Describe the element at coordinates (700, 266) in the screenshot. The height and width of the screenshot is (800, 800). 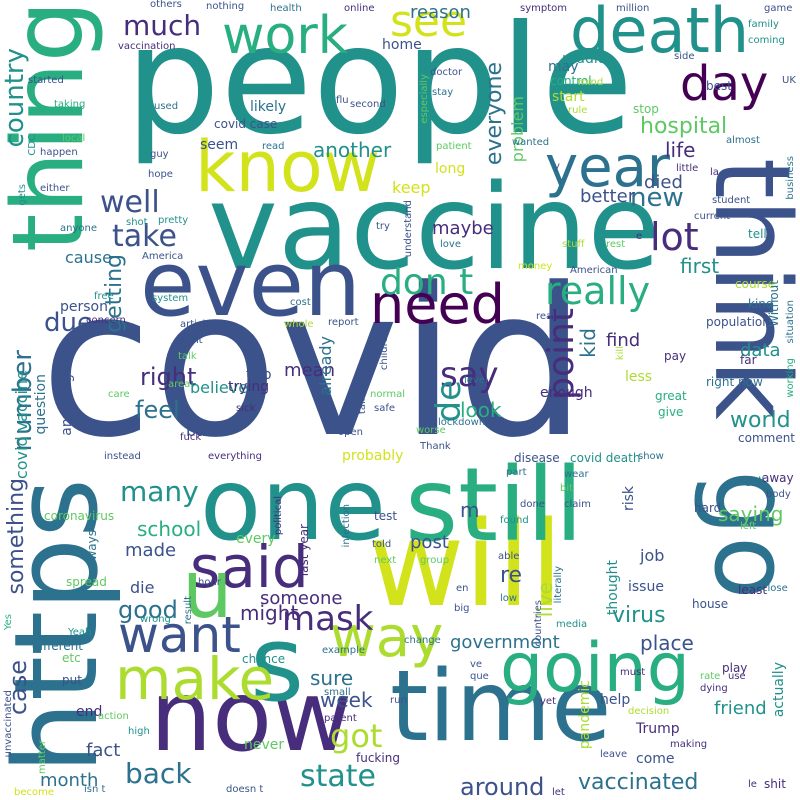
I see `word: first` at that location.